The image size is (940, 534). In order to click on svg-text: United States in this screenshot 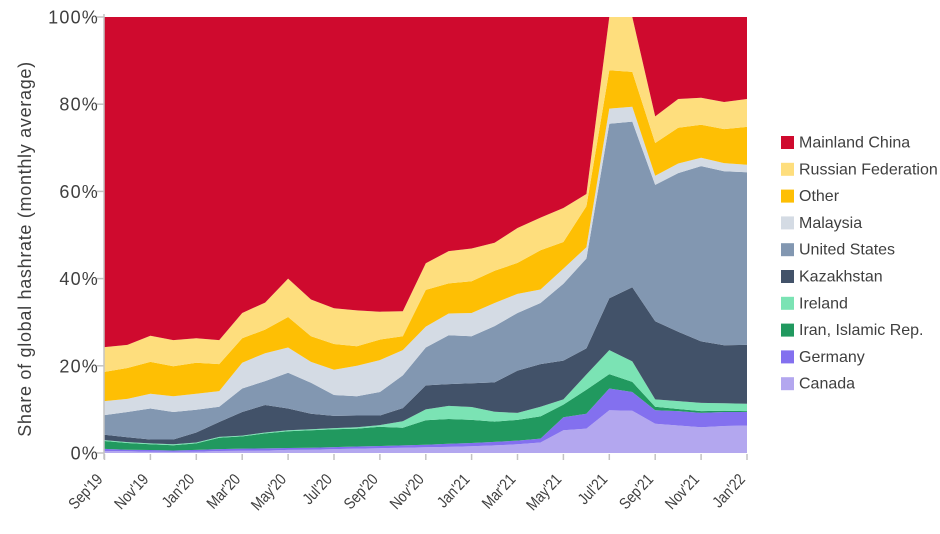, I will do `click(847, 250)`.